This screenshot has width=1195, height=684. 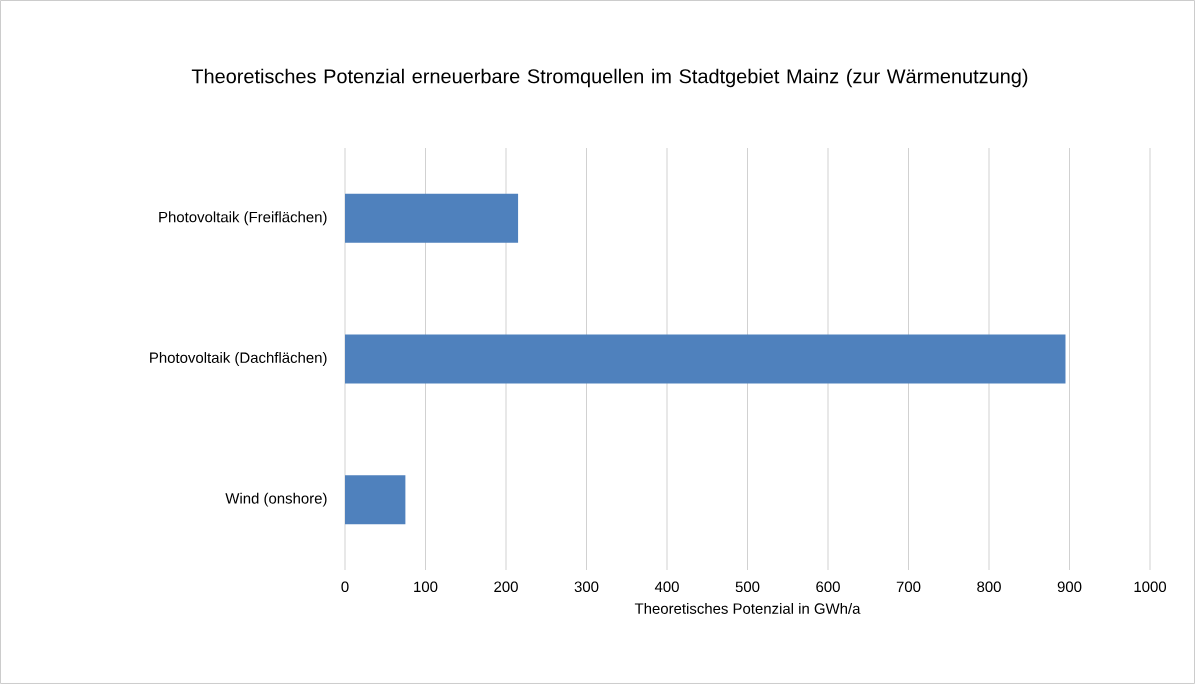 What do you see at coordinates (747, 587) in the screenshot?
I see `x-tick-label: 500` at bounding box center [747, 587].